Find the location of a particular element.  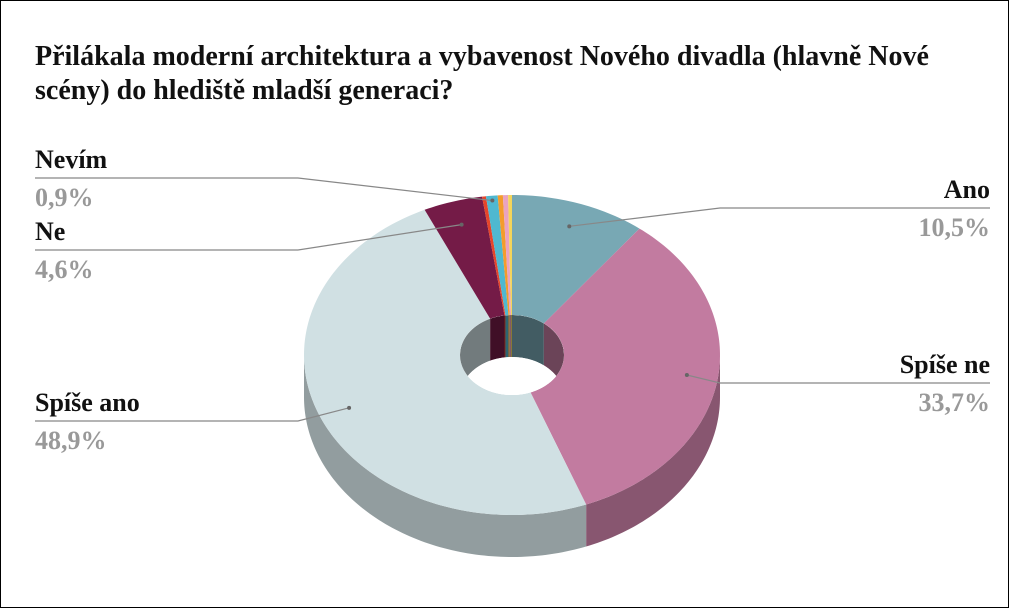

slice-label: Ano is located at coordinates (967, 189).